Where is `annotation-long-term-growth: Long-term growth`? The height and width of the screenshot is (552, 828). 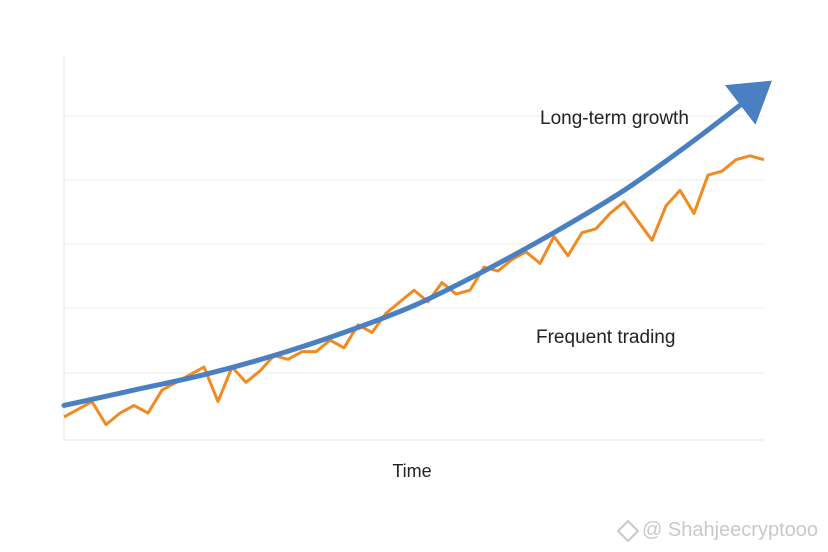 annotation-long-term-growth: Long-term growth is located at coordinates (614, 118).